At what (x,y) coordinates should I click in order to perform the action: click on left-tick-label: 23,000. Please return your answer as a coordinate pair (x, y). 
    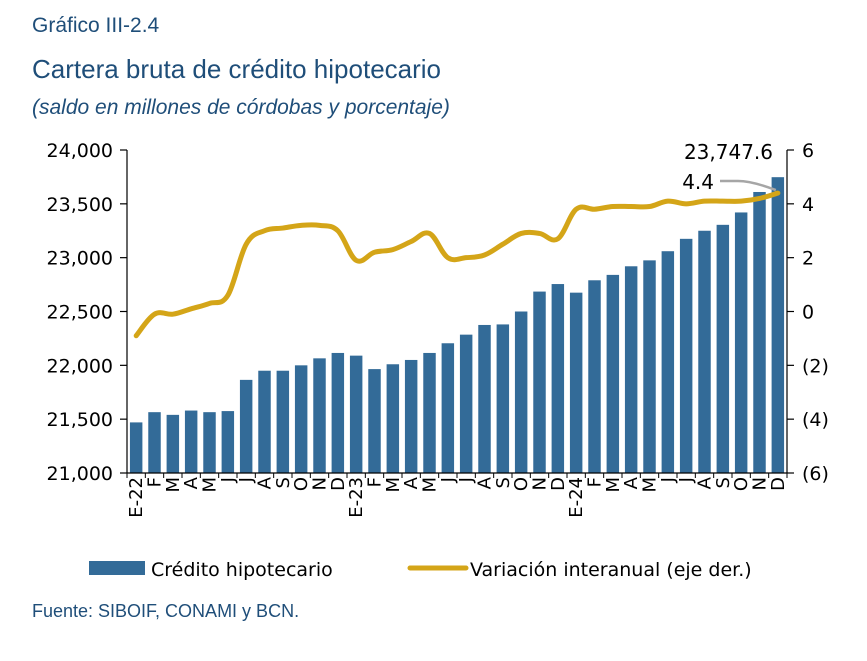
    Looking at the image, I should click on (80, 259).